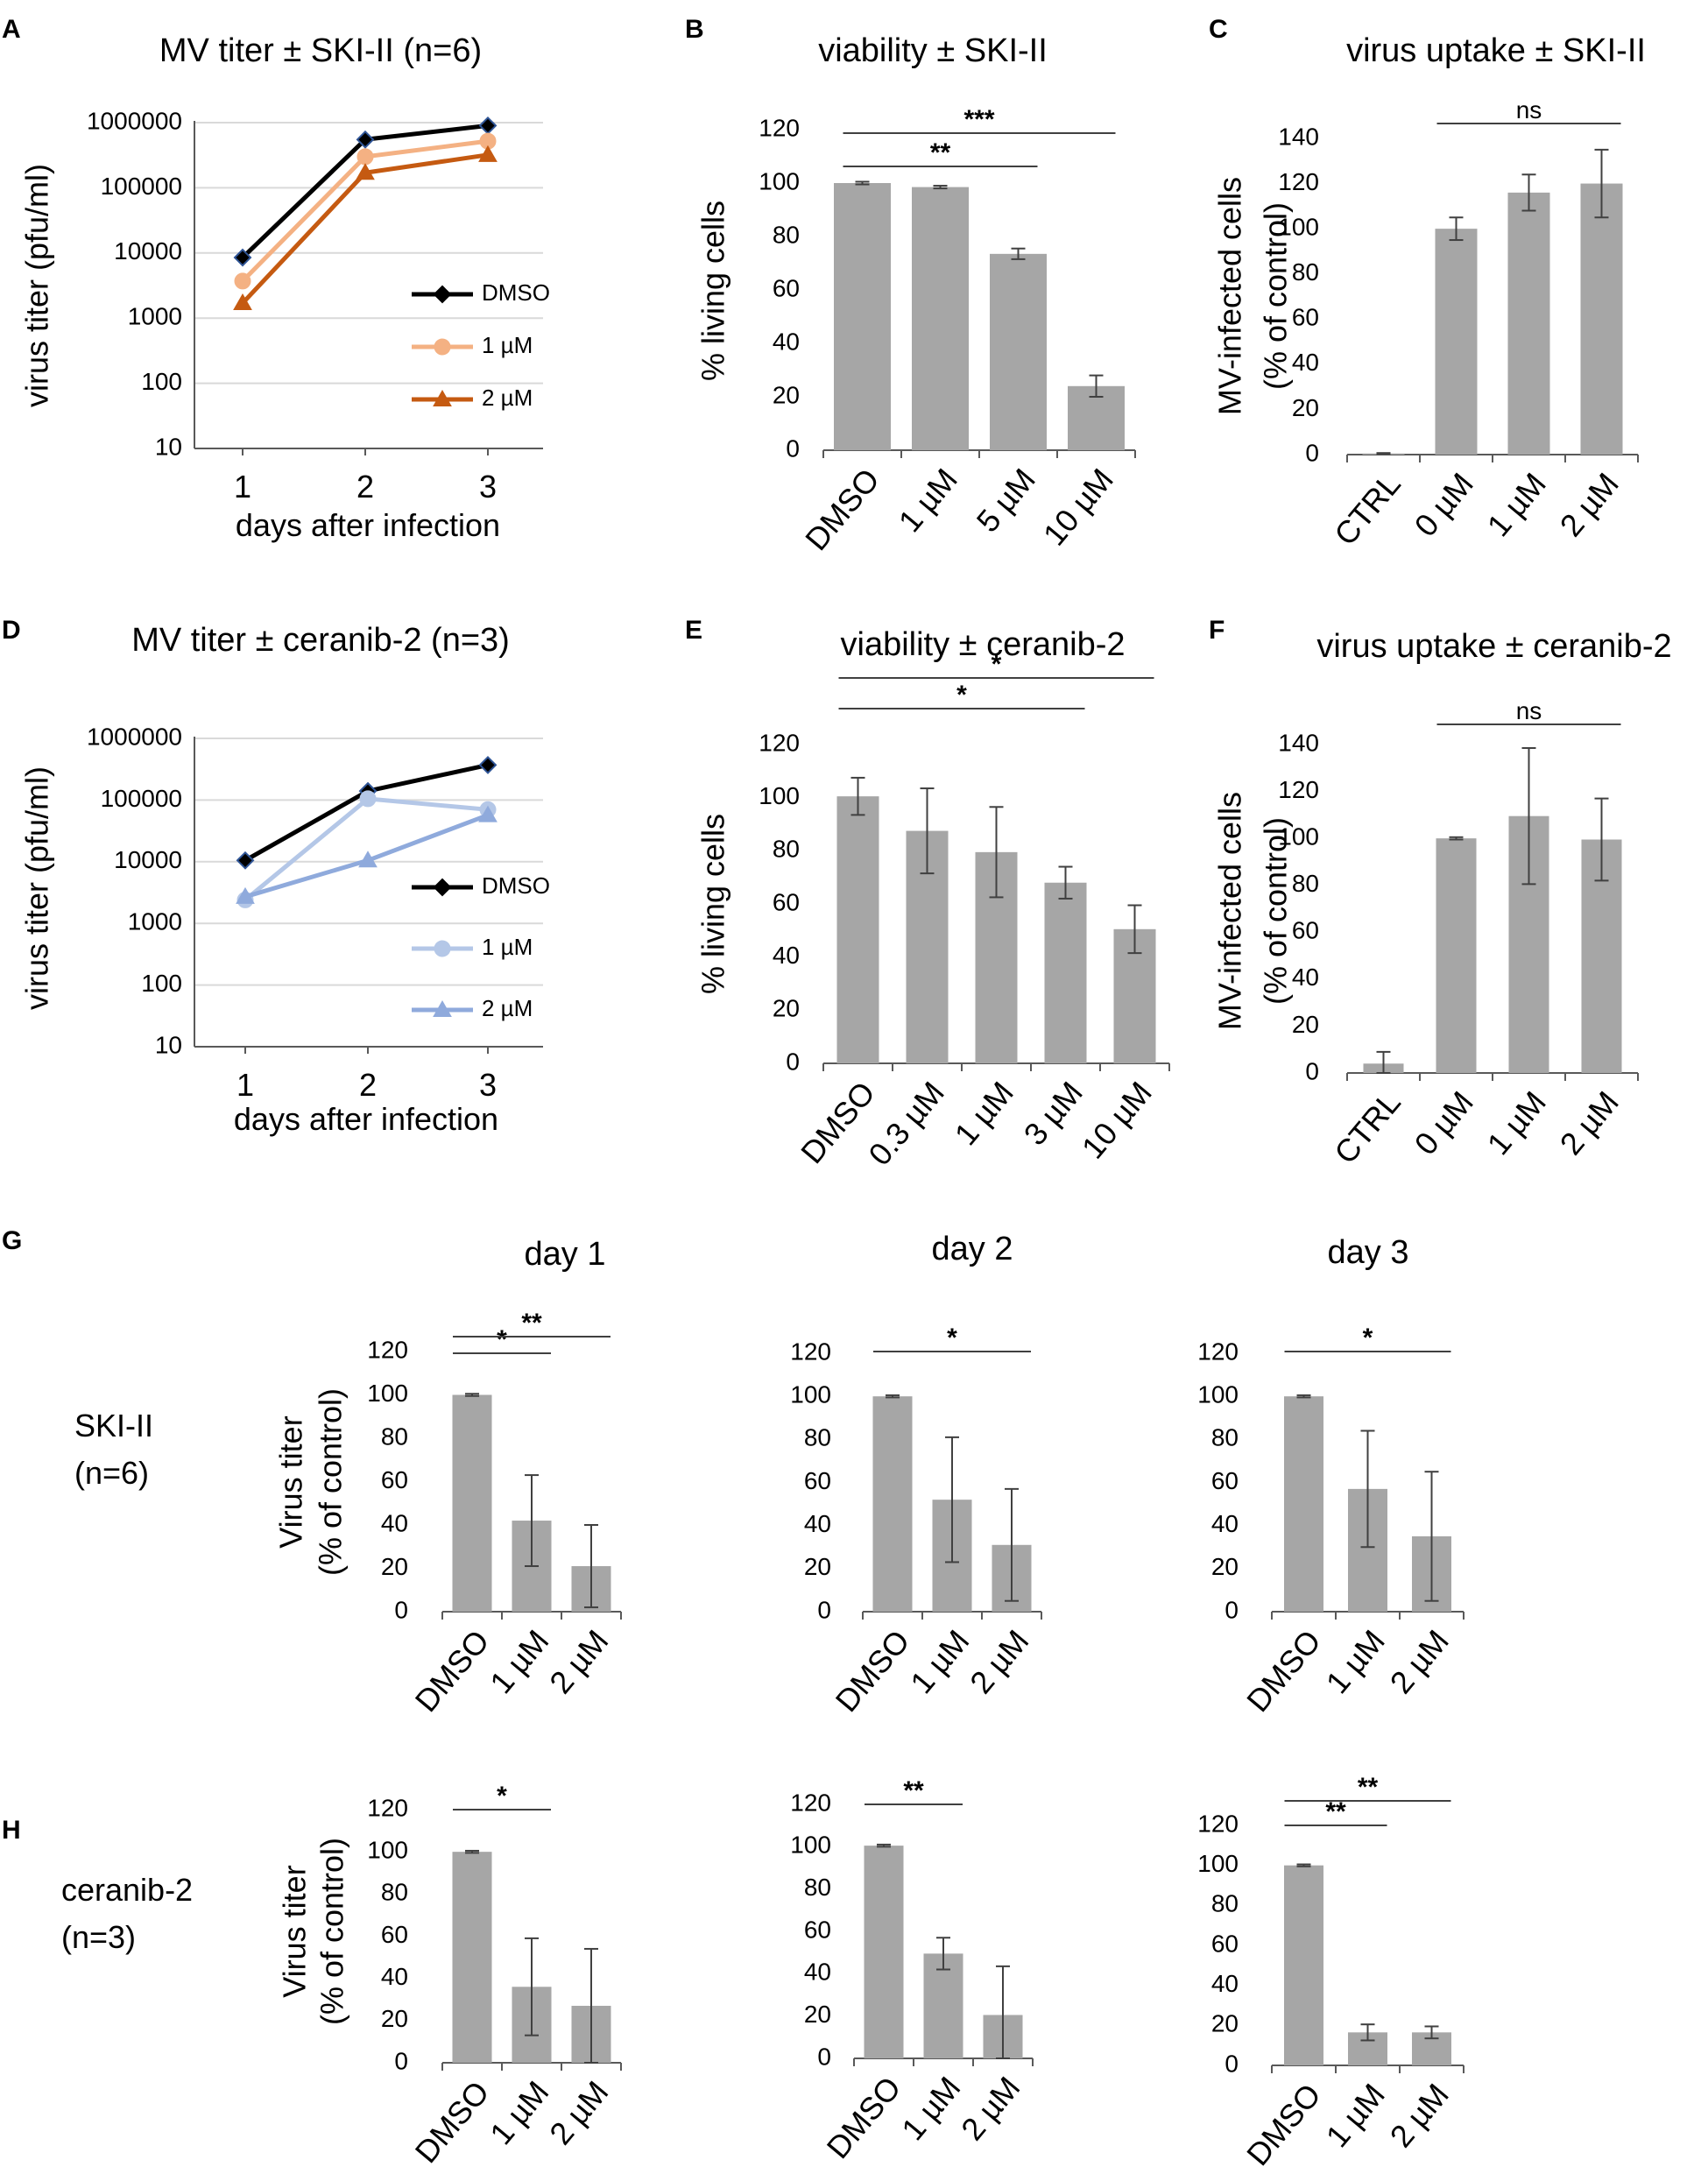 This screenshot has height=2174, width=1708. I want to click on x-category-label: 5 µM, so click(1006, 500).